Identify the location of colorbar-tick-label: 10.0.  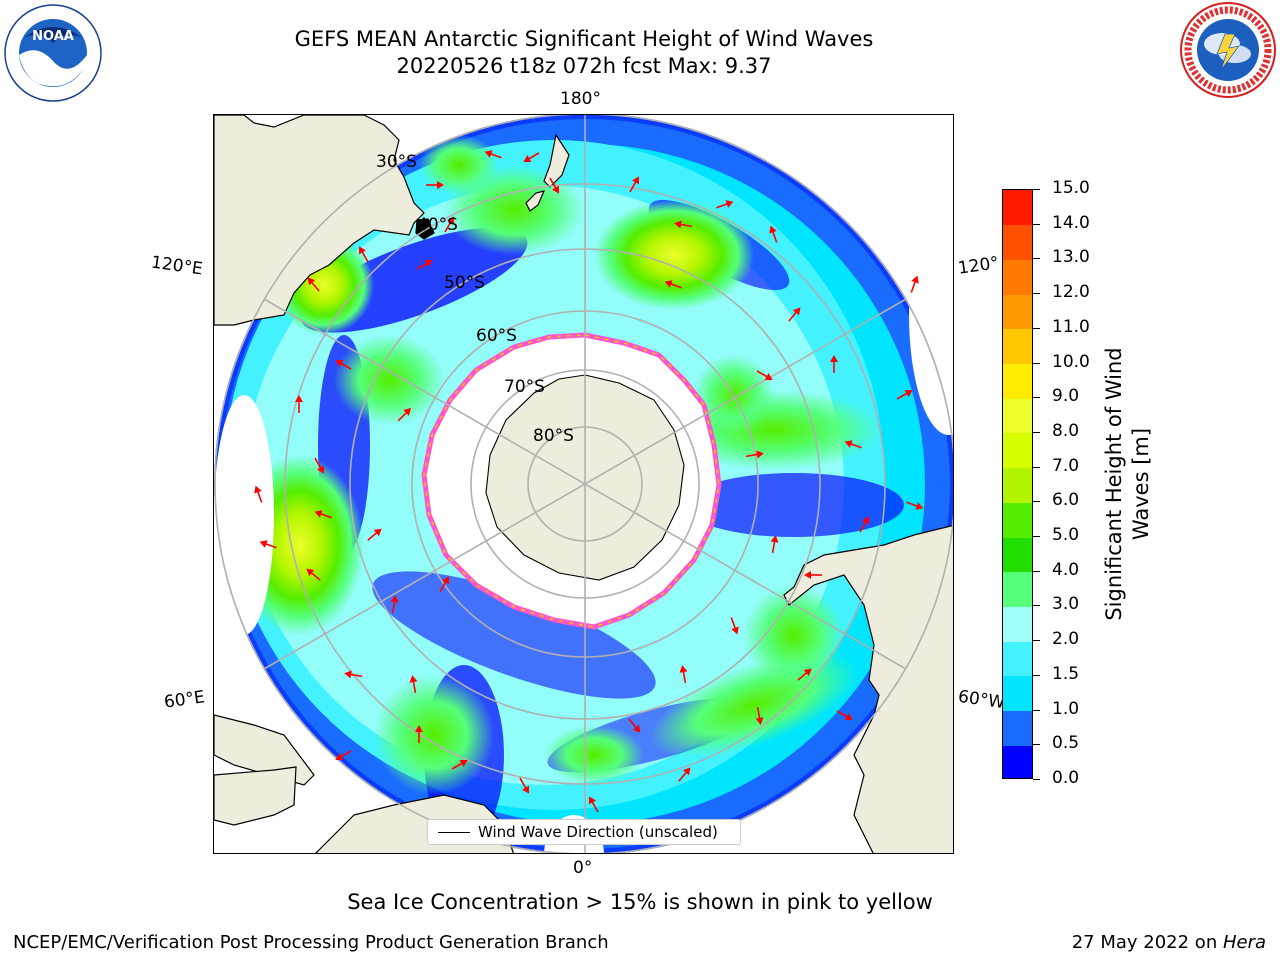
(1071, 361).